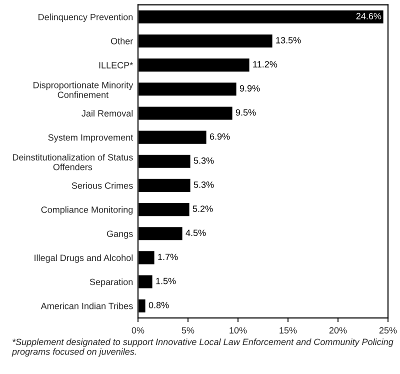 This screenshot has width=400, height=374. I want to click on data-label: 9.9%, so click(250, 88).